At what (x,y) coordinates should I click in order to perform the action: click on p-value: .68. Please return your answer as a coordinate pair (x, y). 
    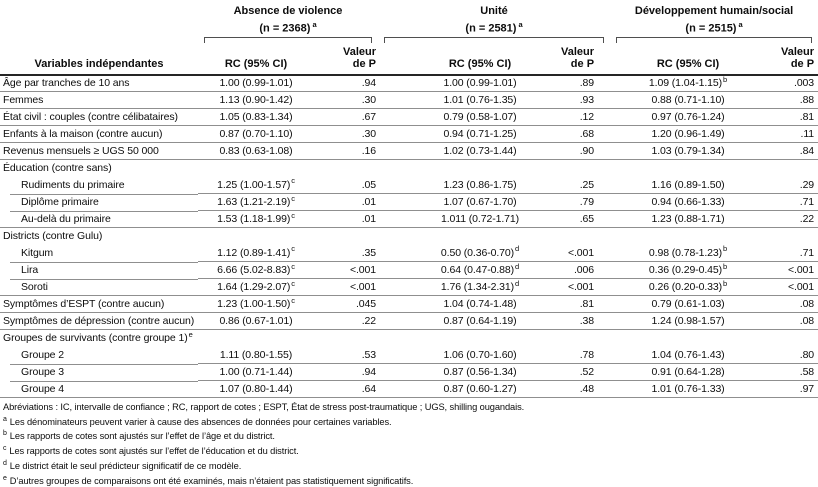
    Looking at the image, I should click on (587, 134).